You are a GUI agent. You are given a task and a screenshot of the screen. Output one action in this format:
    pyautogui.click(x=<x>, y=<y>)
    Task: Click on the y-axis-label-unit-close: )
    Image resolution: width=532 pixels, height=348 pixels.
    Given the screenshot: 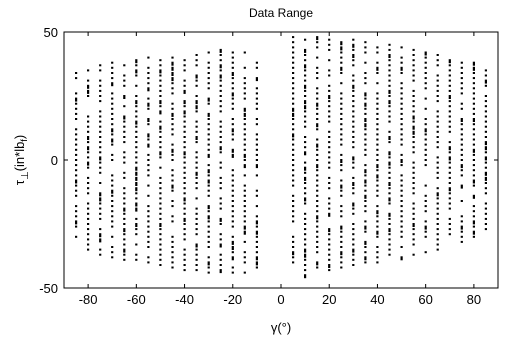 What is the action you would take?
    pyautogui.click(x=19, y=137)
    